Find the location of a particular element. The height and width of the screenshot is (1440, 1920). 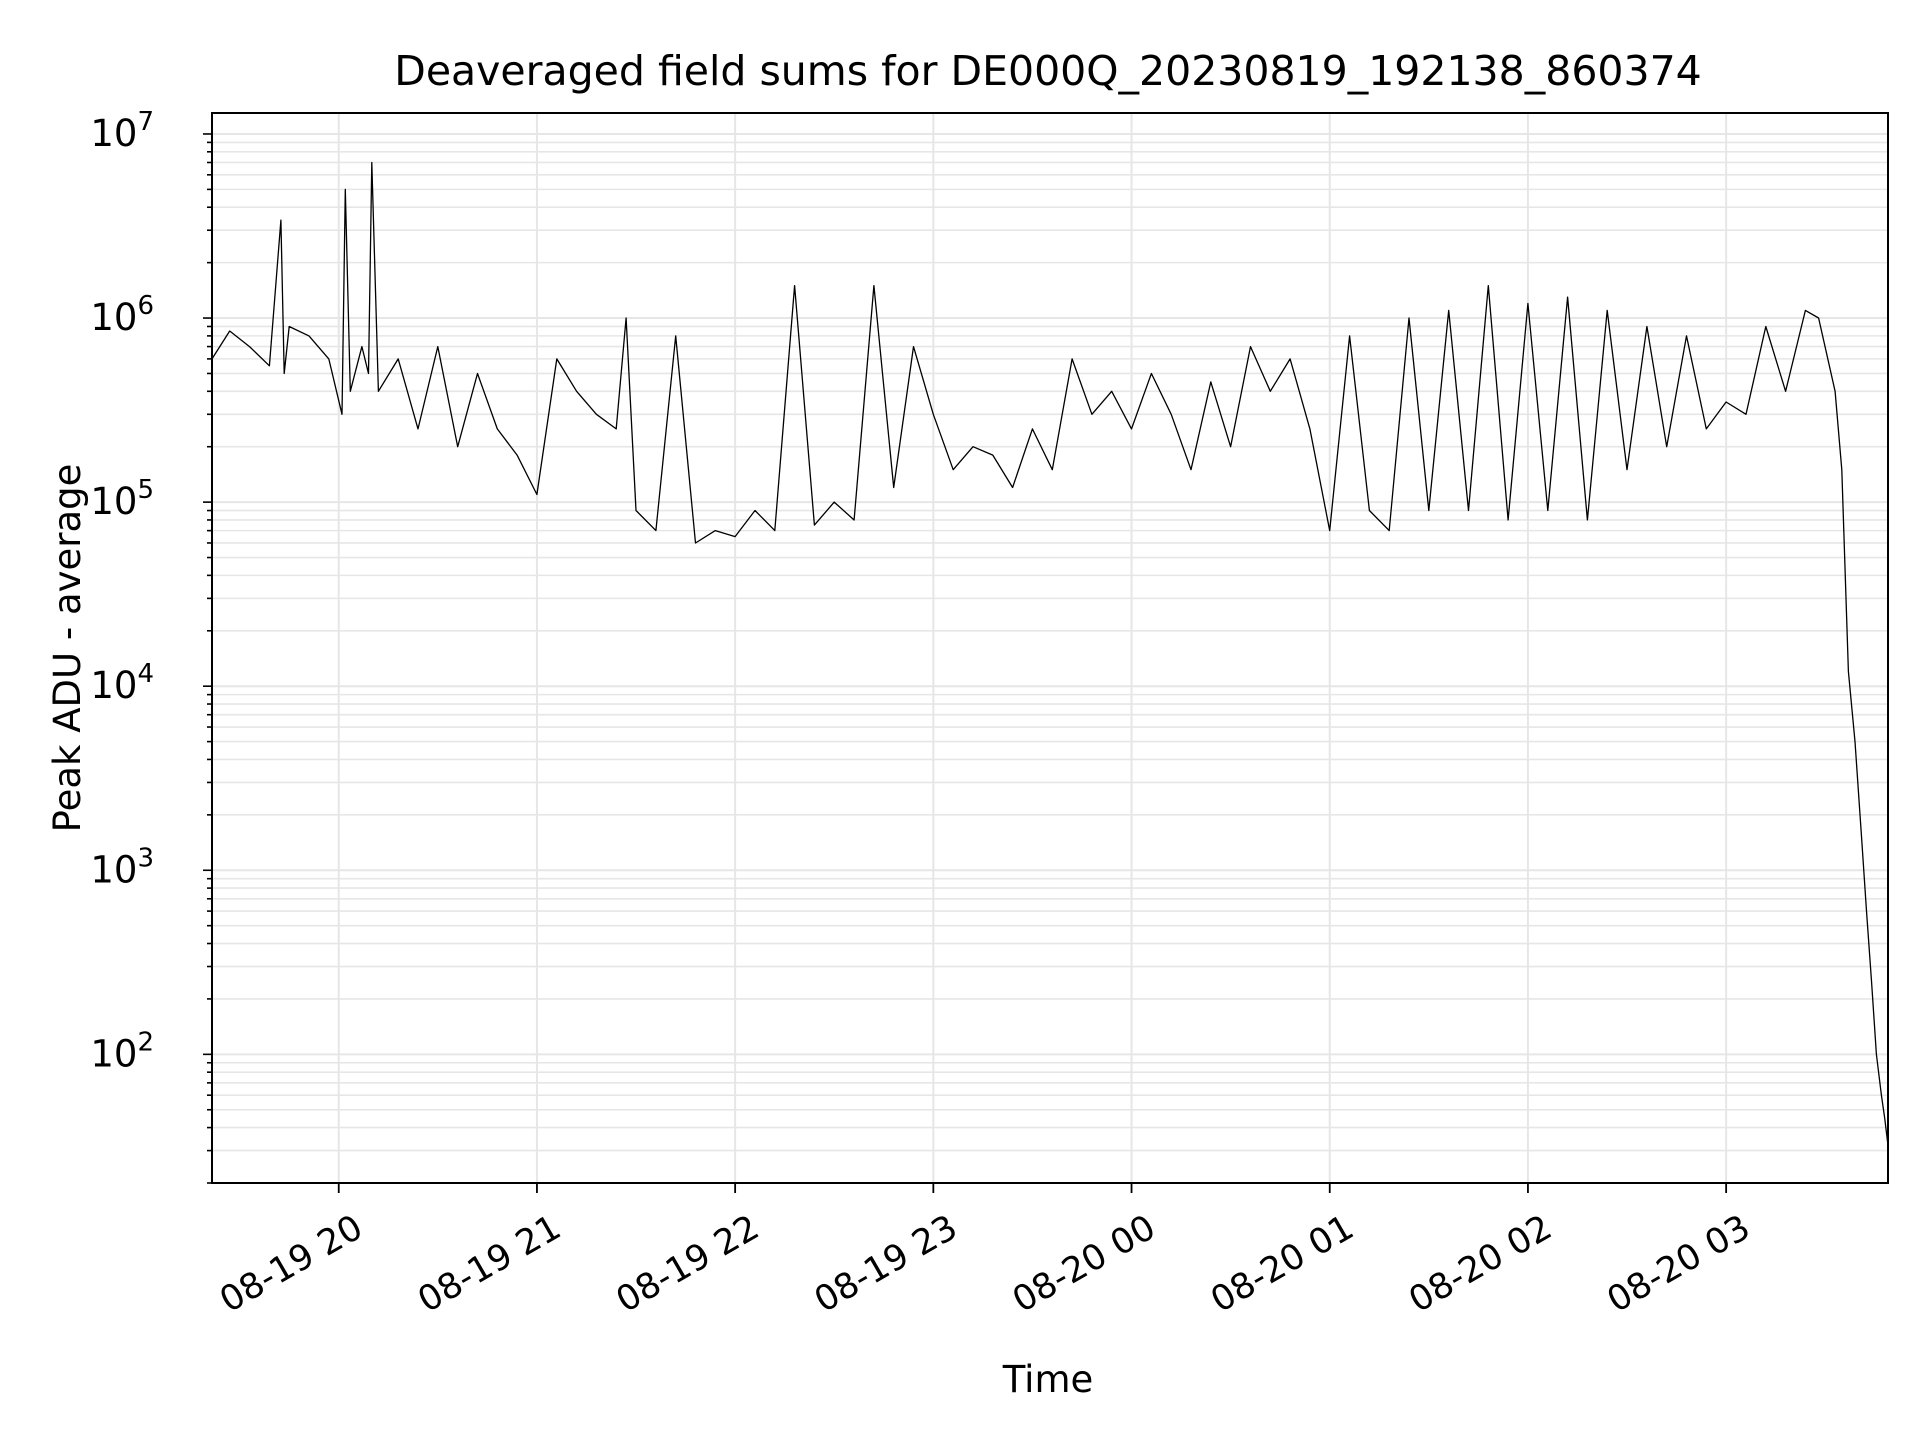

y-tick-label: 102 is located at coordinates (122, 1051).